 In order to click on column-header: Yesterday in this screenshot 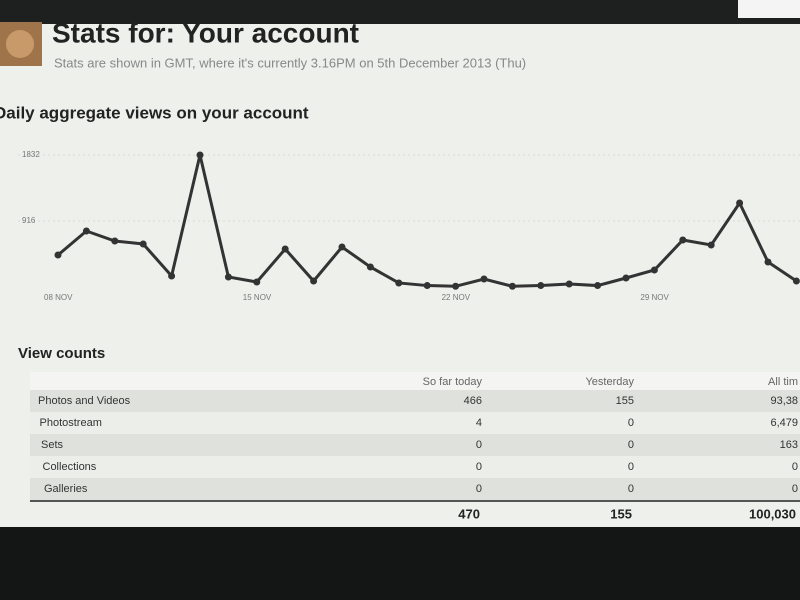, I will do `click(609, 382)`.